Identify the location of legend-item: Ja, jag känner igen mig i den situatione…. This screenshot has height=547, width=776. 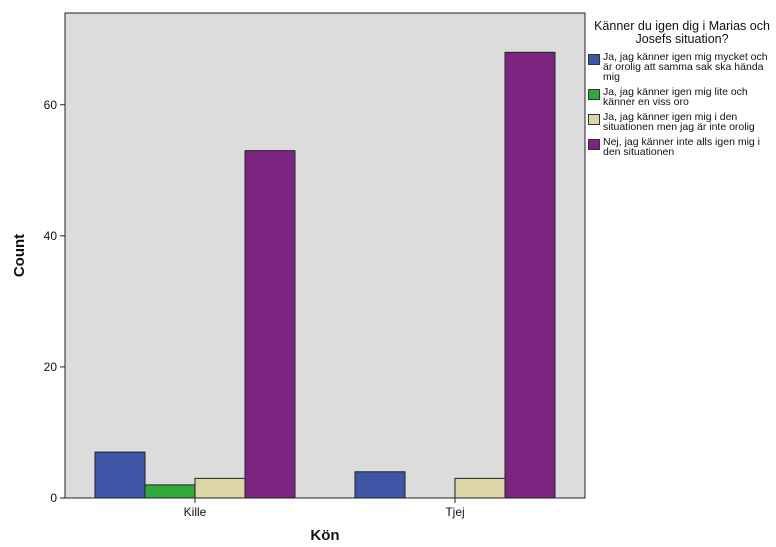
(682, 122).